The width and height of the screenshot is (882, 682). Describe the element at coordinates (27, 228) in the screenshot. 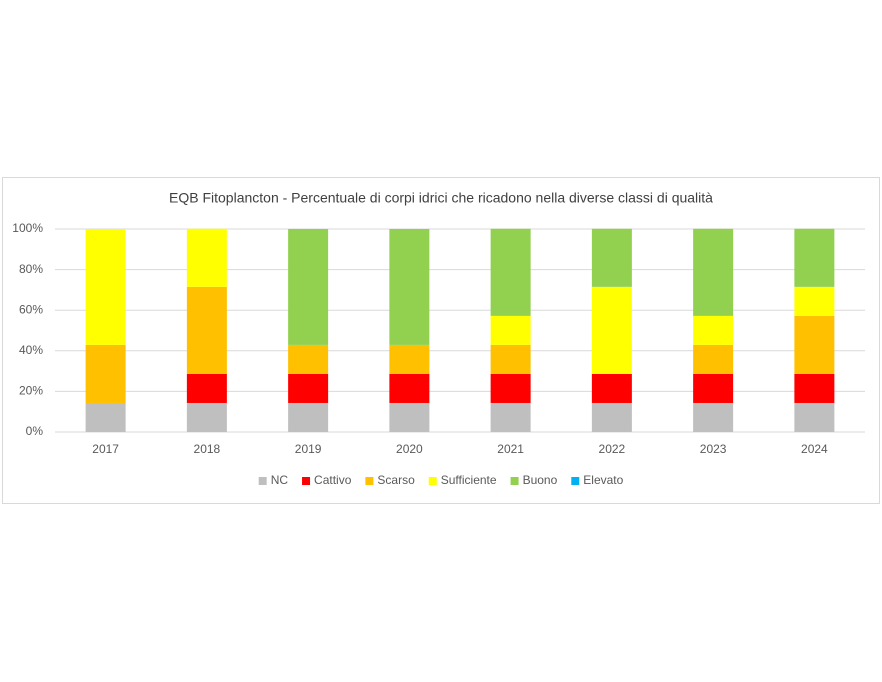

I see `y-tick-label: 100%` at that location.